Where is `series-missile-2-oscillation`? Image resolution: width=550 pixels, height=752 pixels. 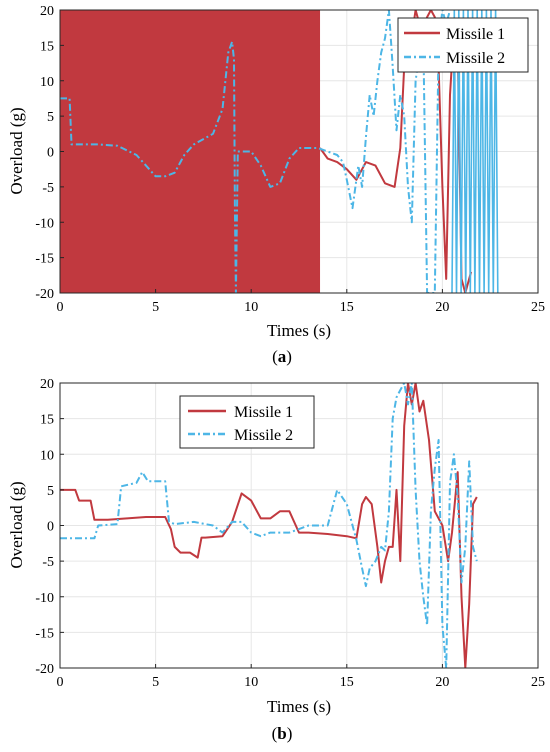
series-missile-2-oscillation is located at coordinates (475, 151).